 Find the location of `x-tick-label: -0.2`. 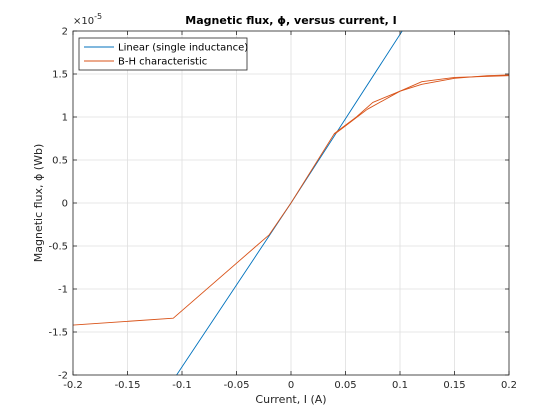

x-tick-label: -0.2 is located at coordinates (73, 385).